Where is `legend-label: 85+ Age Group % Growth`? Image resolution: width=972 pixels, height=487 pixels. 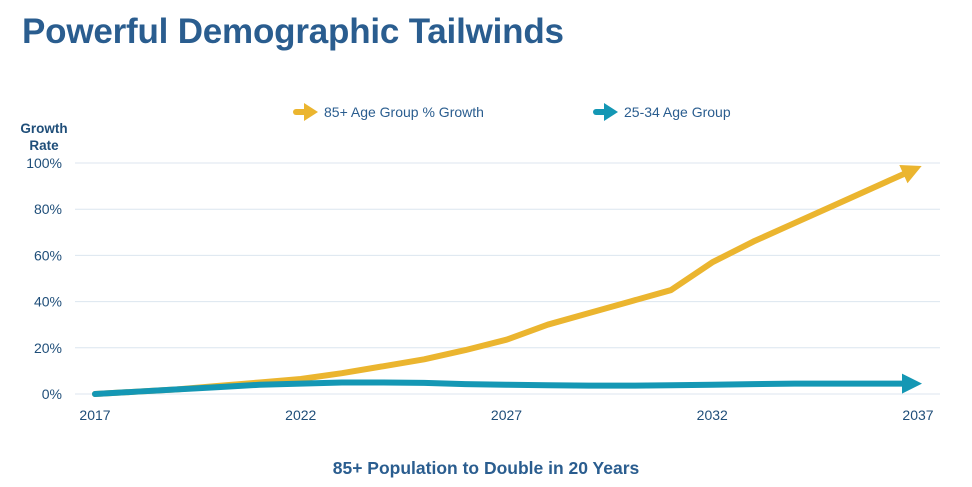 legend-label: 85+ Age Group % Growth is located at coordinates (404, 112).